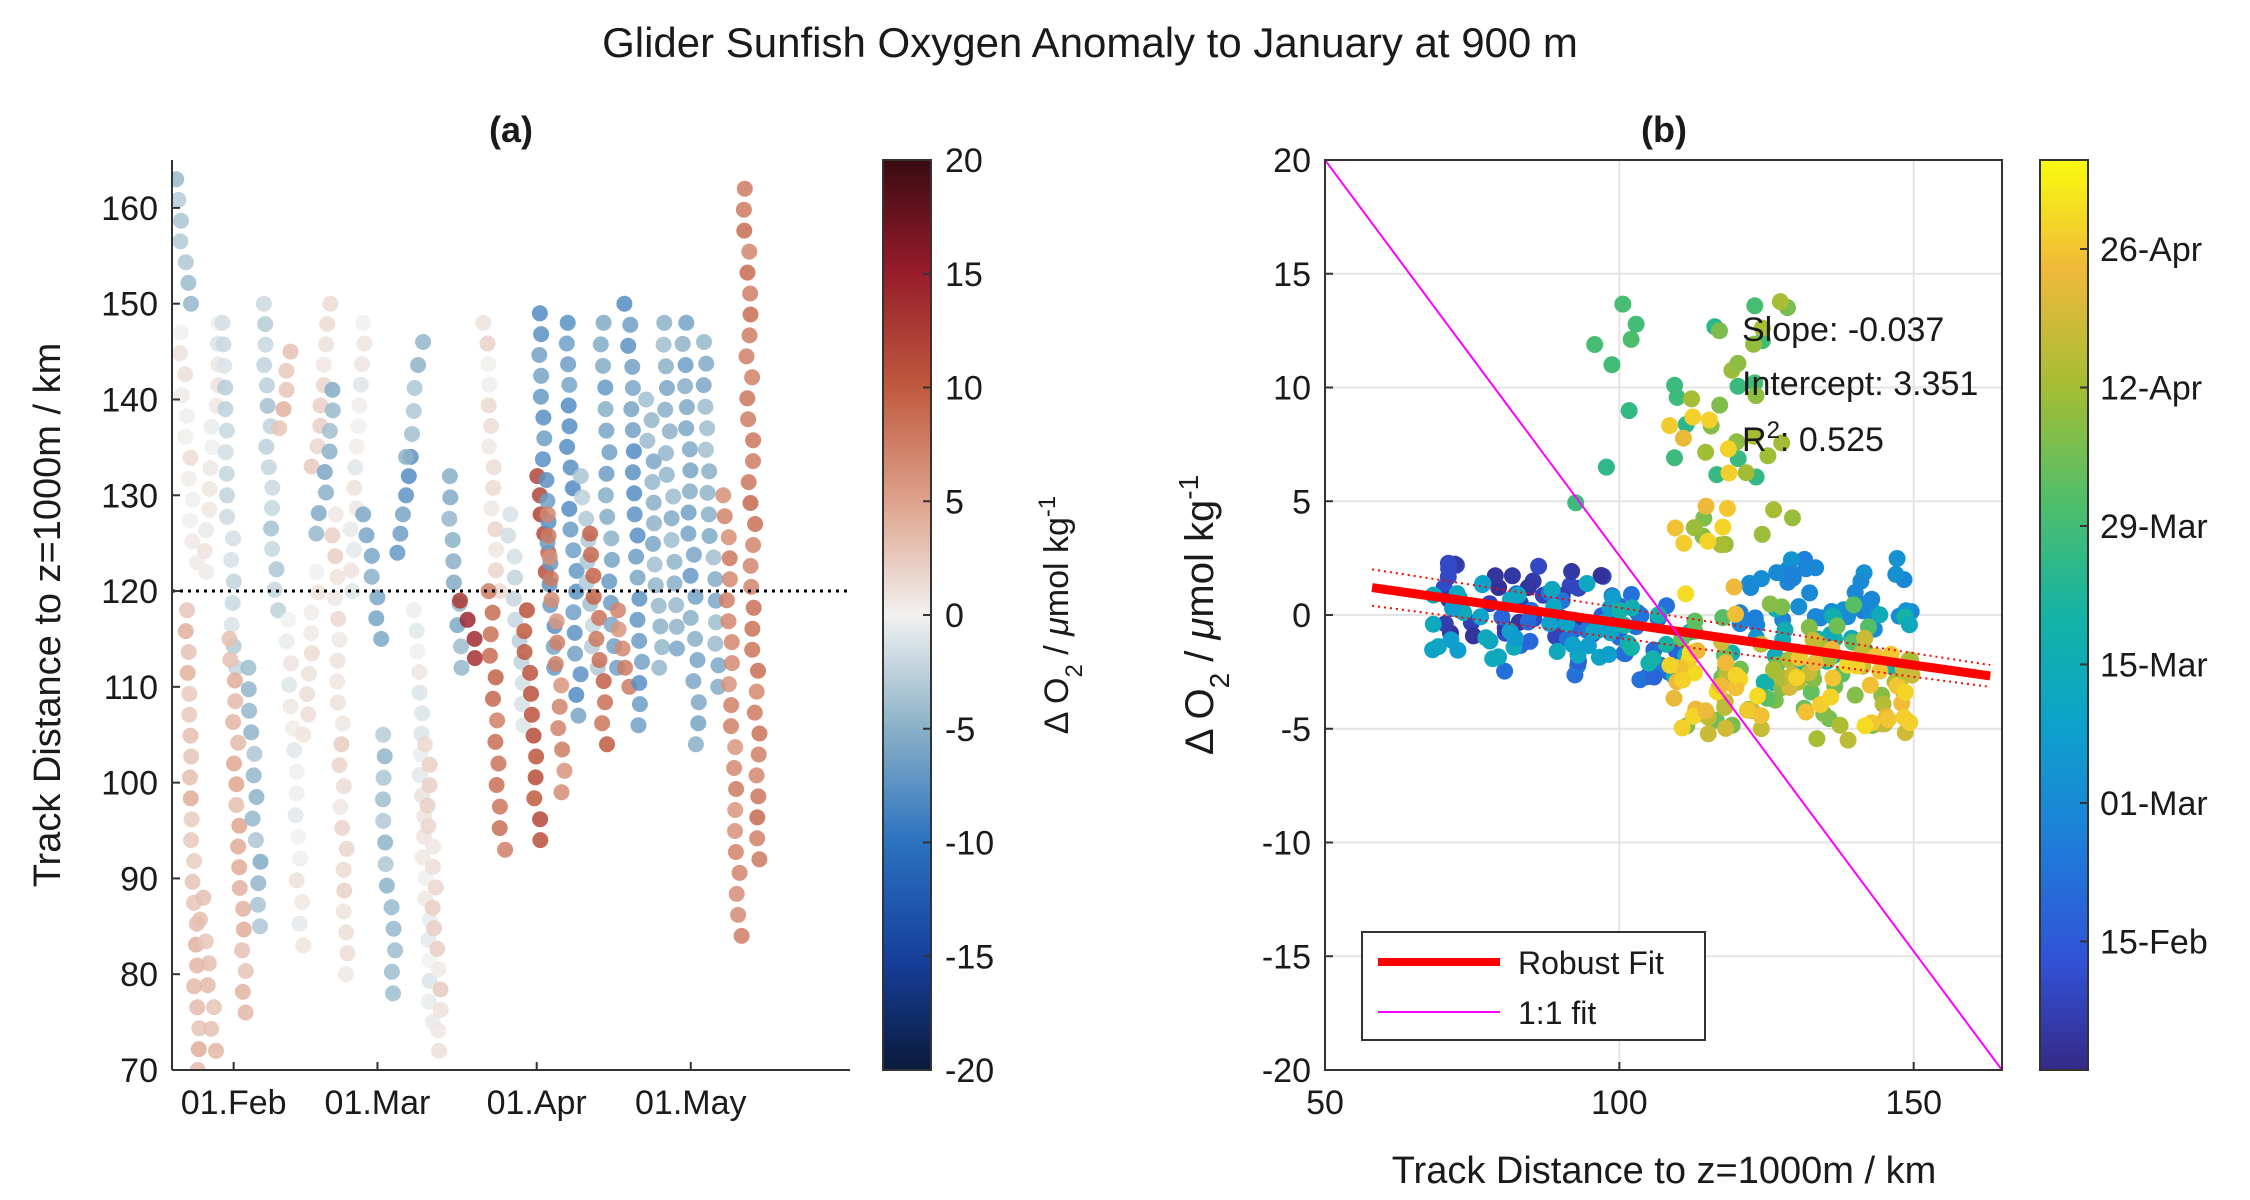 This screenshot has width=2250, height=1200. I want to click on panel-b-colorbar-tick-label: 15-Mar, so click(2154, 665).